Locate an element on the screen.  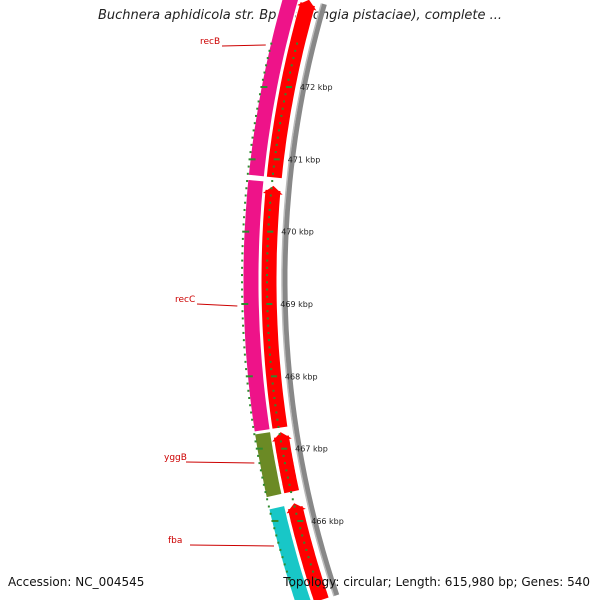
scale-tick-label: 471 kbp is located at coordinates (304, 159).